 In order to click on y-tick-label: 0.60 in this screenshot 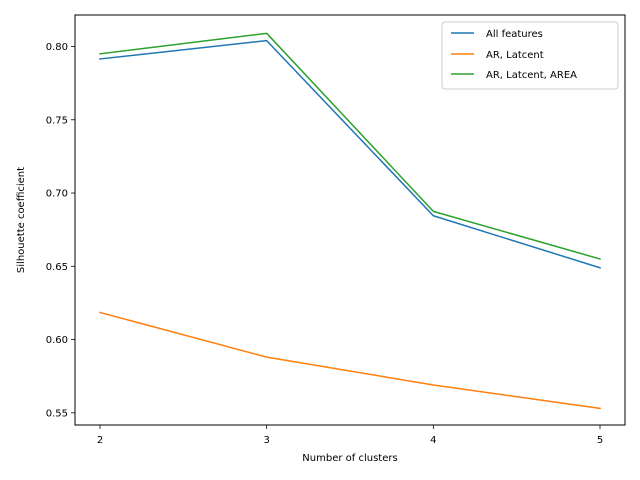, I will do `click(57, 340)`.